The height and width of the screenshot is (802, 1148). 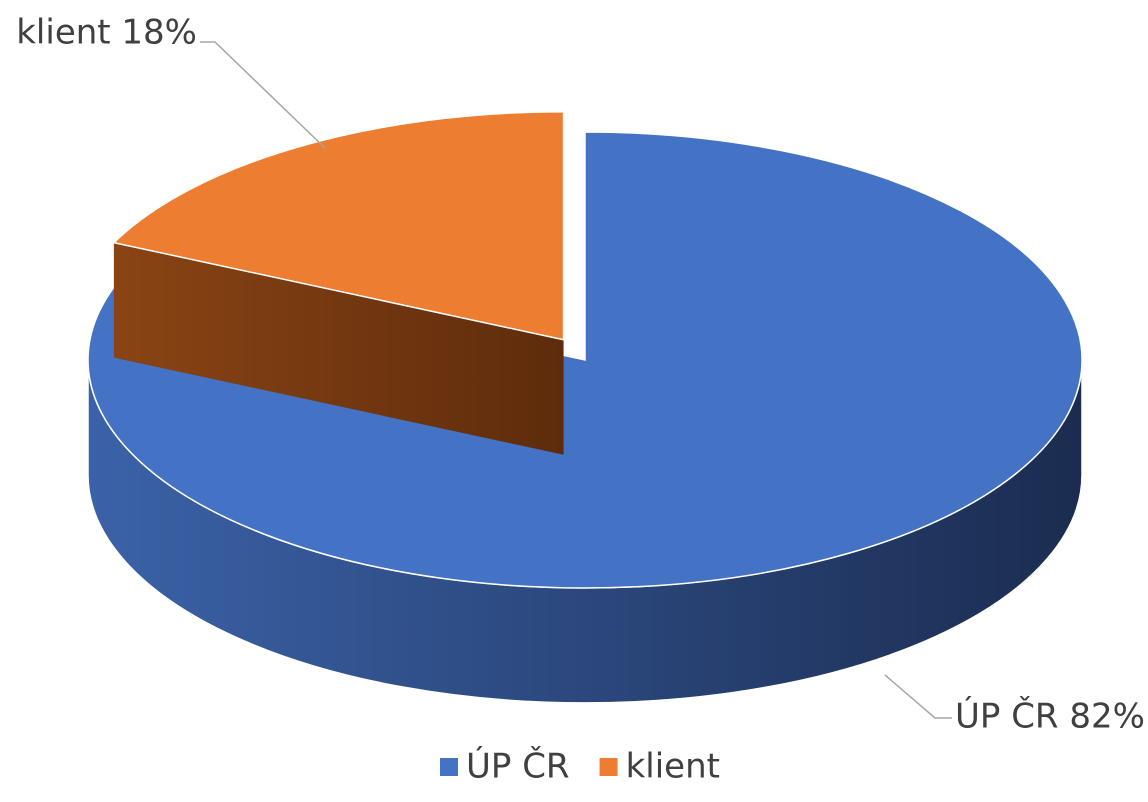 What do you see at coordinates (518, 766) in the screenshot?
I see `legend-label: ÚP ČR` at bounding box center [518, 766].